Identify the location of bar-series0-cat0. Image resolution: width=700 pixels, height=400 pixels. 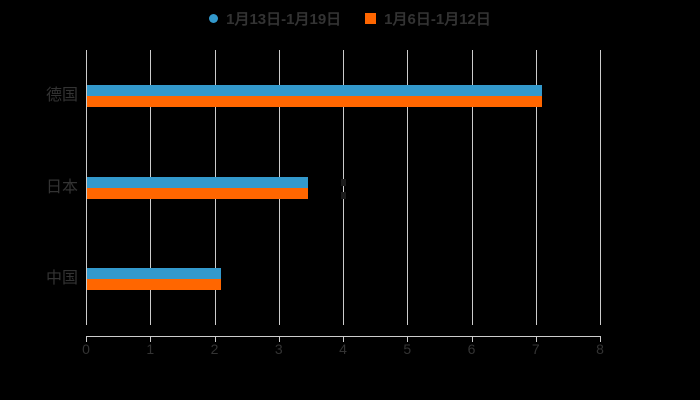
(315, 90).